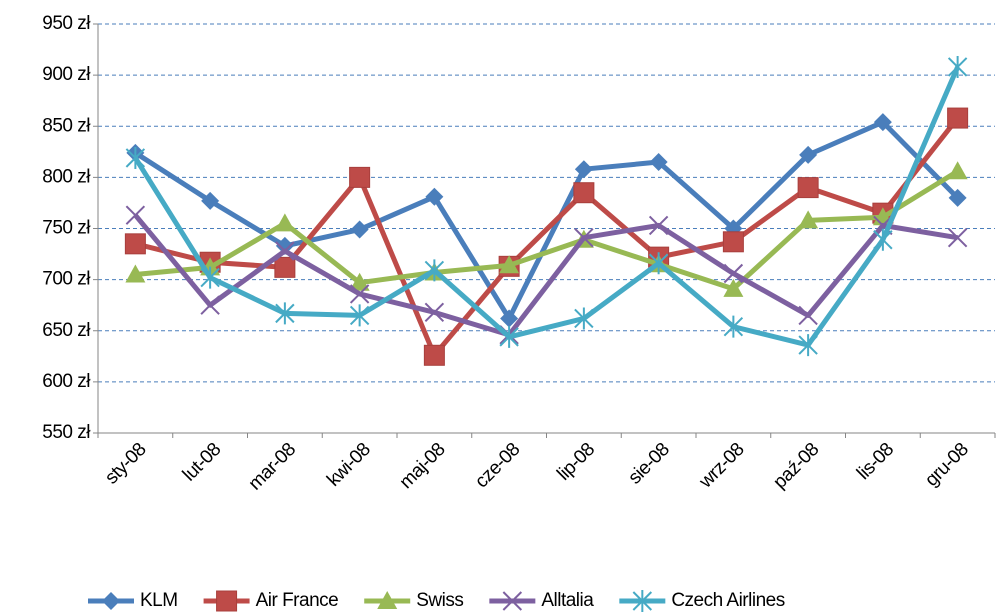  I want to click on legend-label: KLM, so click(159, 600).